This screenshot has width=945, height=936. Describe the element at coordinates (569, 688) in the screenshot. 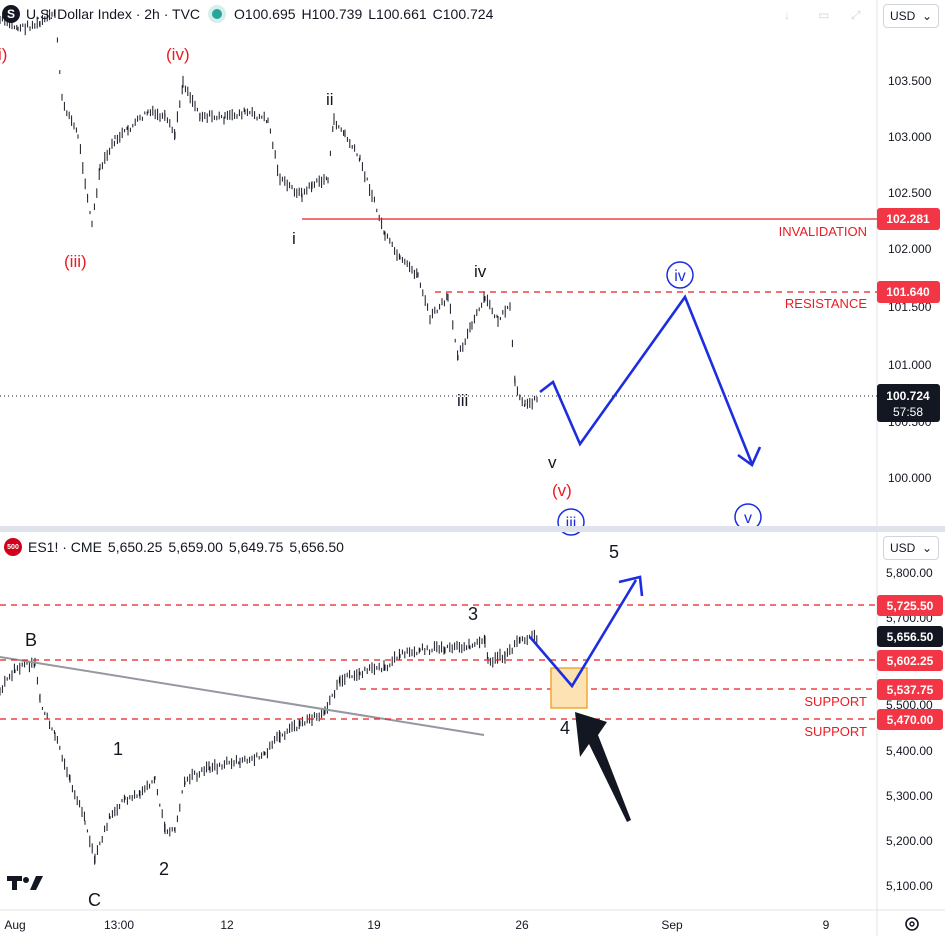

I see `support-zone-box` at that location.